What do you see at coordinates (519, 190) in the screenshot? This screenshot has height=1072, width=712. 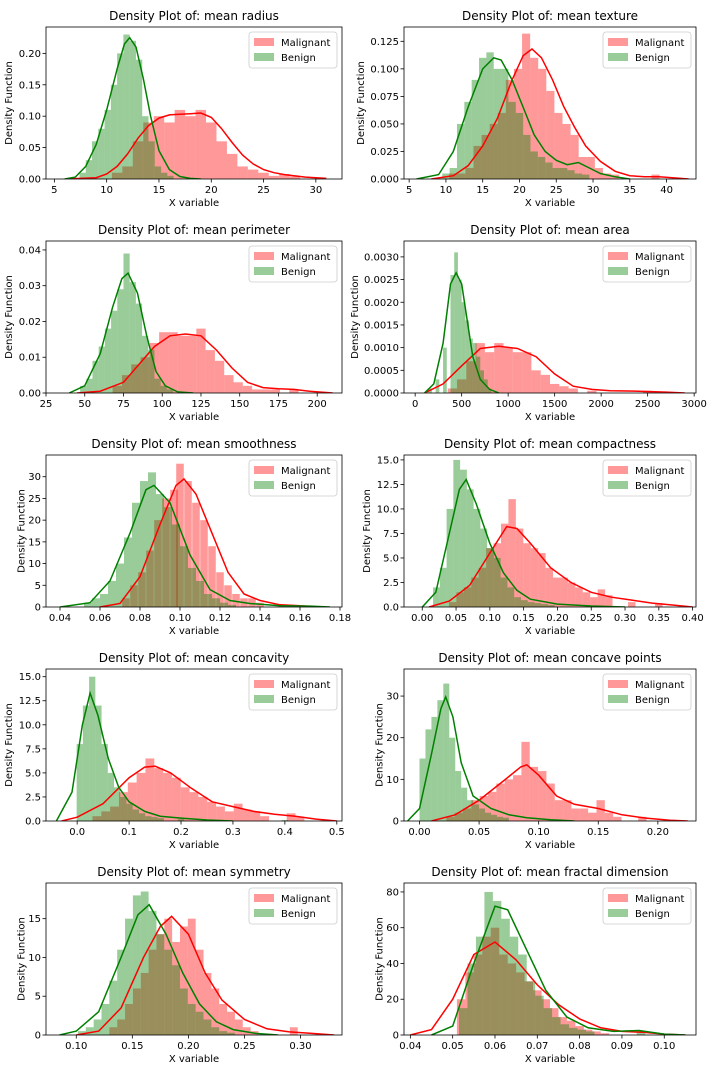 I see `x-tick-label: 20` at bounding box center [519, 190].